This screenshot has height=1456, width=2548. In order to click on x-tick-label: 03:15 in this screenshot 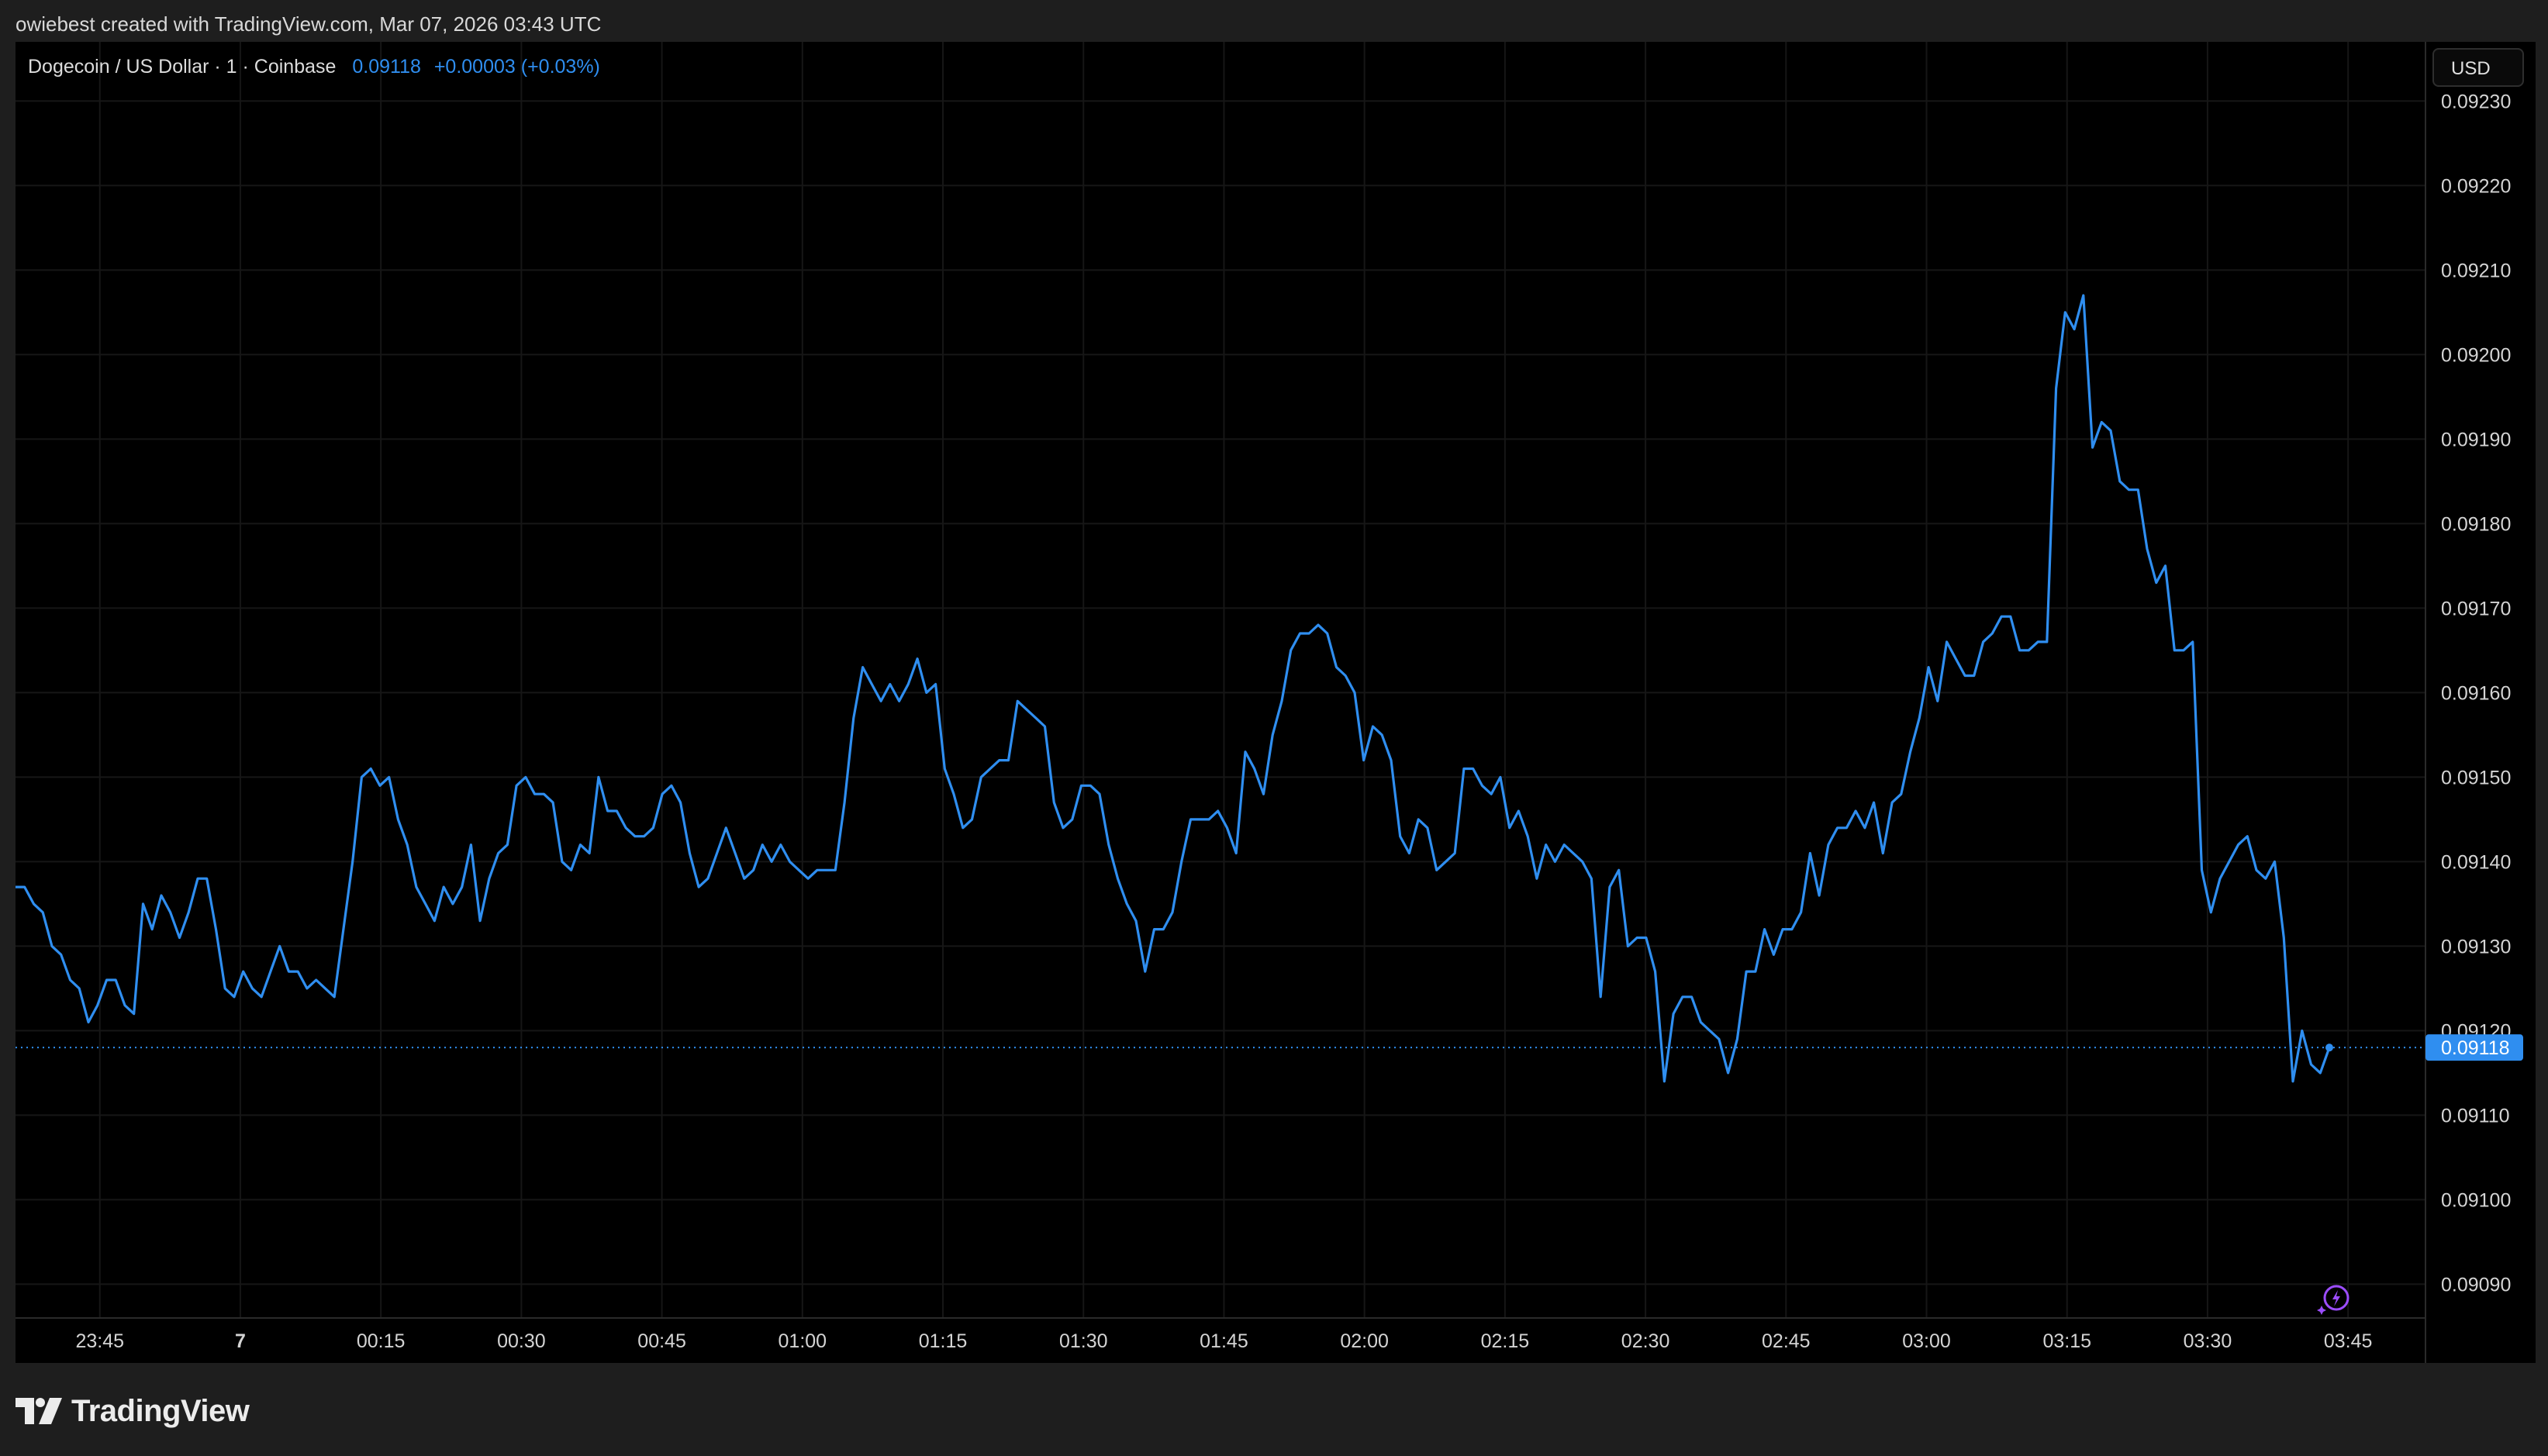, I will do `click(2066, 1341)`.